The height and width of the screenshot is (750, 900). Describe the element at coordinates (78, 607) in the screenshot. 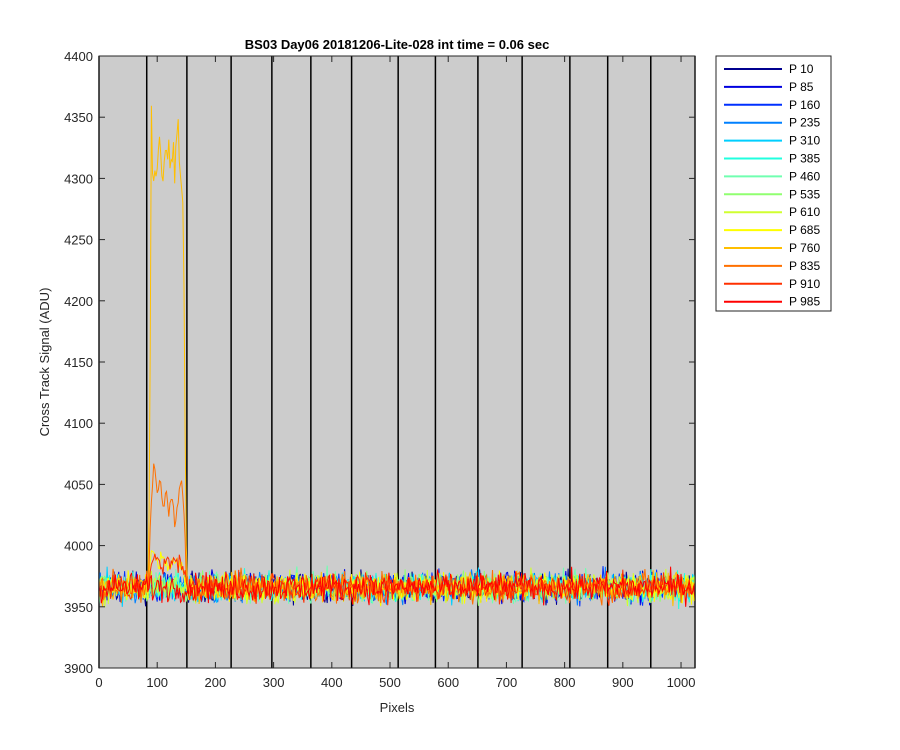

I see `y-tick-label: 3950` at that location.